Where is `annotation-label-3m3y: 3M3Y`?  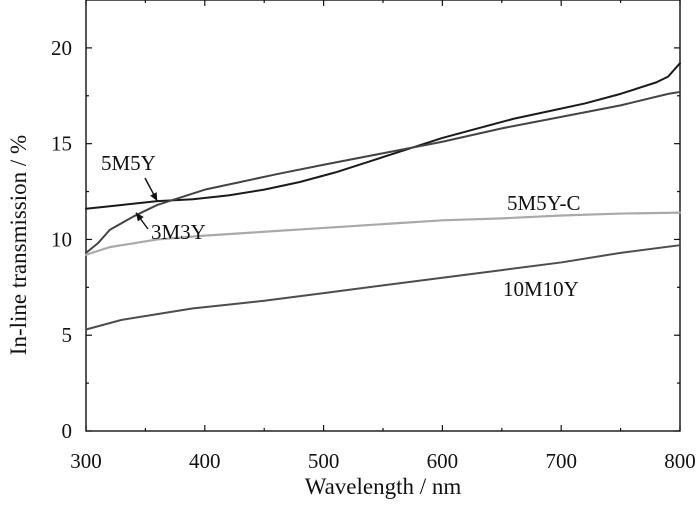
annotation-label-3m3y: 3M3Y is located at coordinates (178, 232).